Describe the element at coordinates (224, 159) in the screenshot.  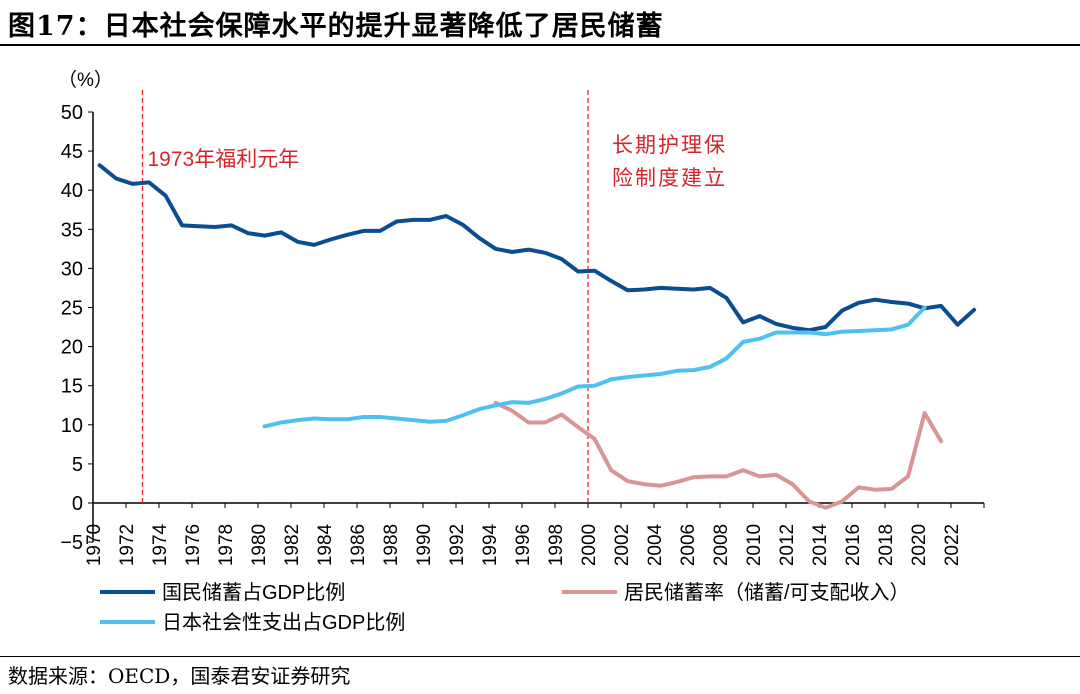
I see `annotation-label: 1973年福利元年` at that location.